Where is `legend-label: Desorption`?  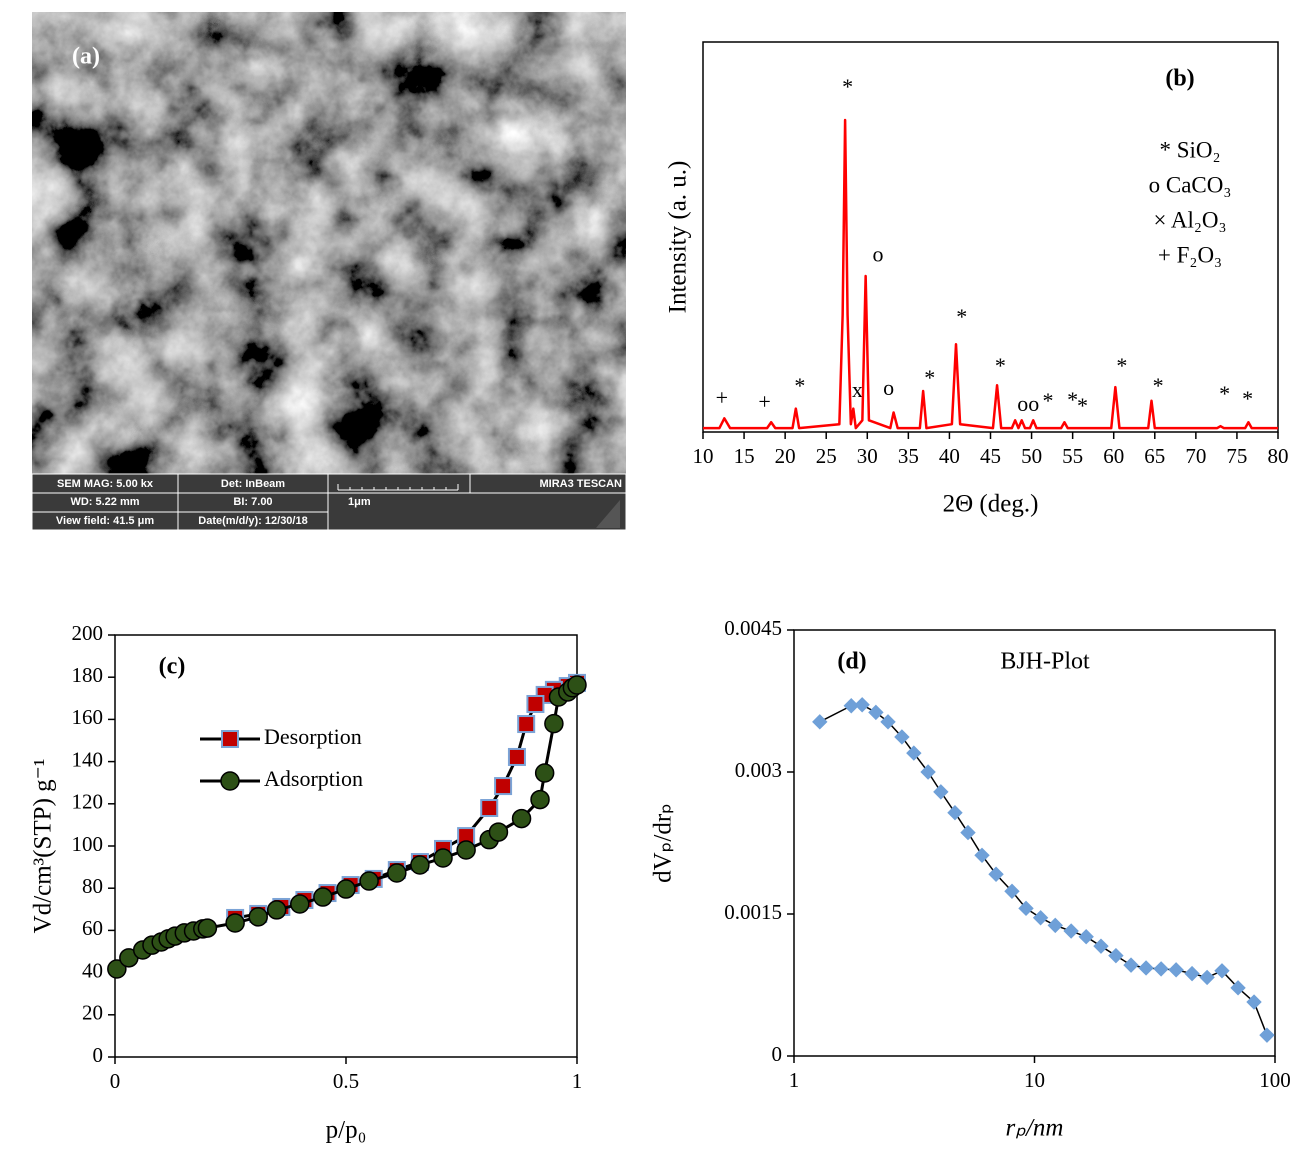 legend-label: Desorption is located at coordinates (313, 736).